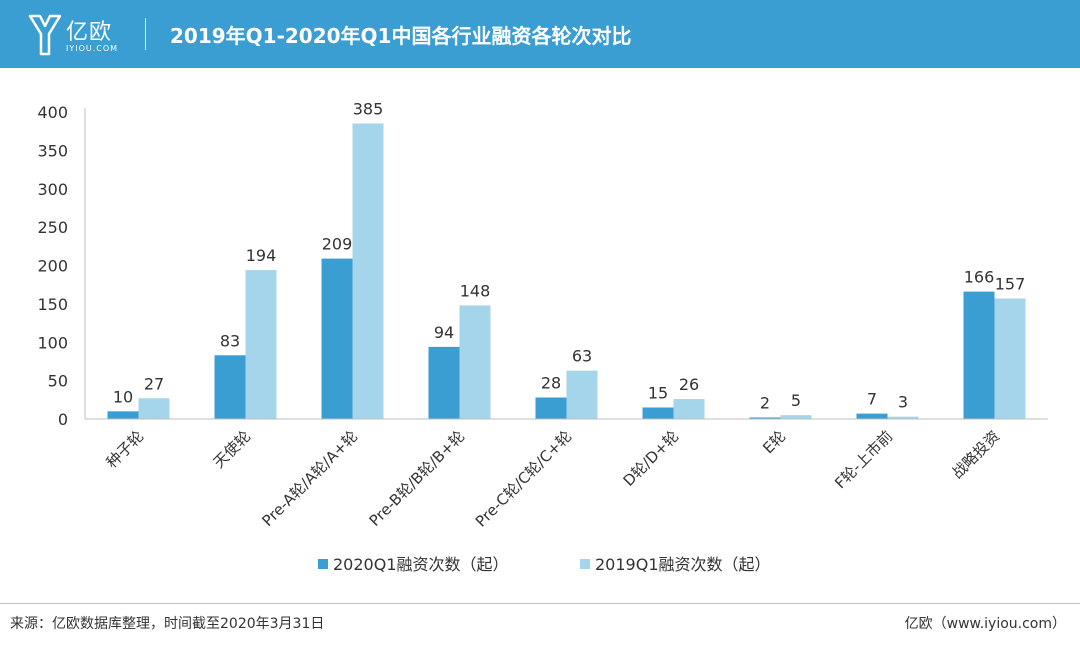  Describe the element at coordinates (145, 34) in the screenshot. I see `header-divider` at that location.